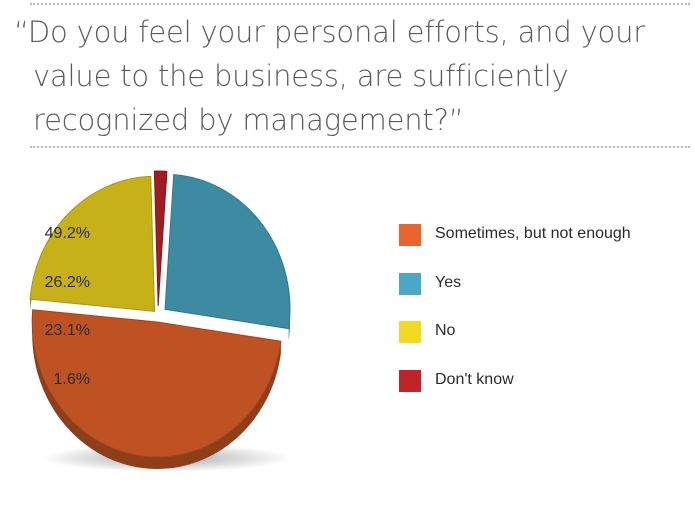 This screenshot has height=513, width=695. What do you see at coordinates (71, 379) in the screenshot?
I see `legend-value: 1.6%` at bounding box center [71, 379].